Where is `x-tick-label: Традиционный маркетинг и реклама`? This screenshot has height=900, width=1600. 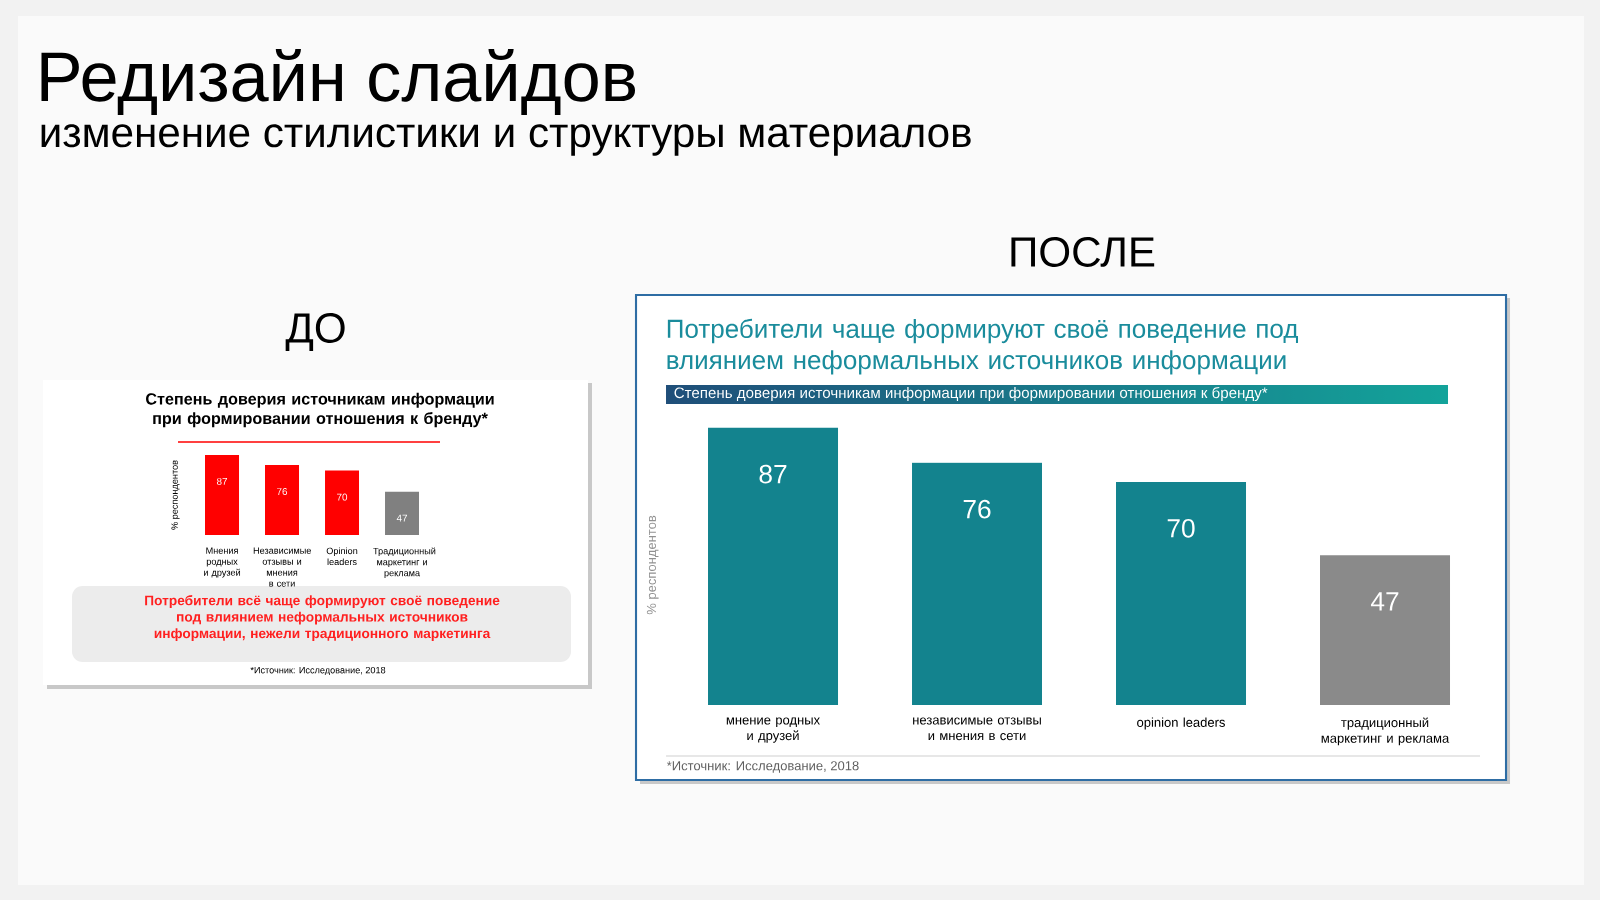 x-tick-label: Традиционный маркетинг и реклама is located at coordinates (404, 562).